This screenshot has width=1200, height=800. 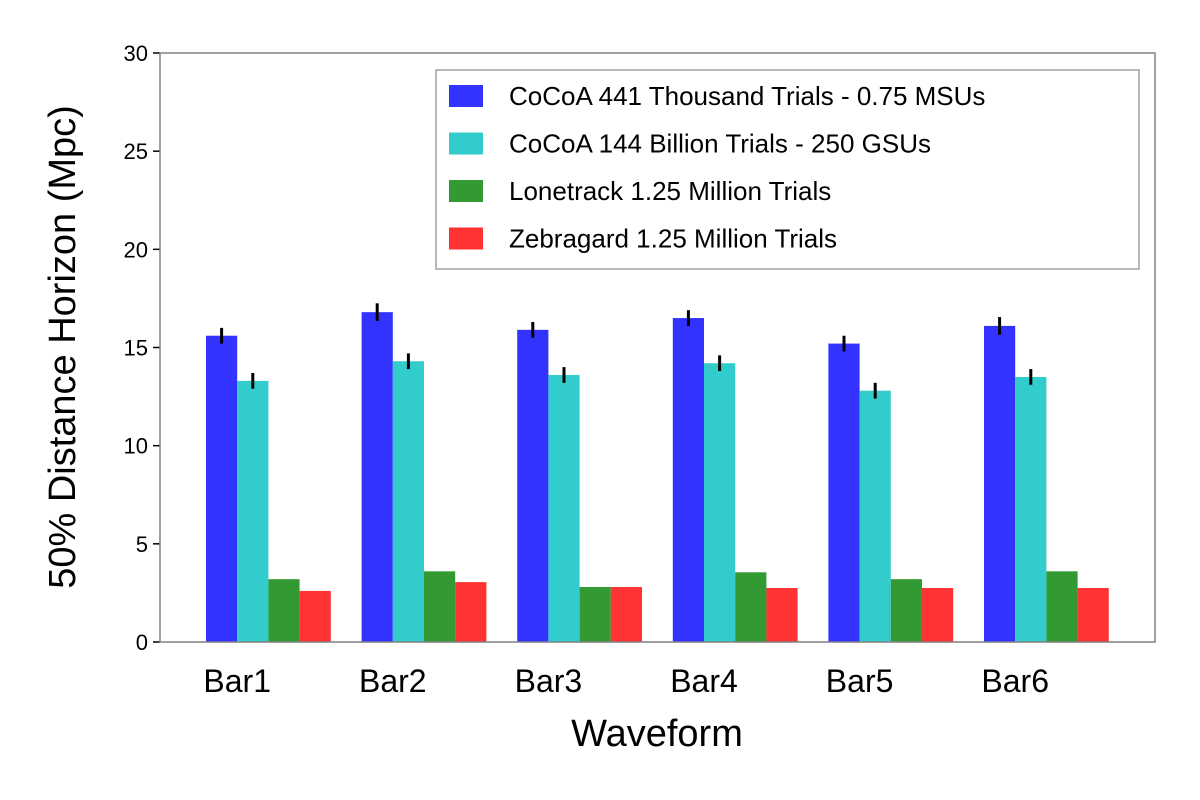 I want to click on legend-swatch-series1, so click(x=466, y=96).